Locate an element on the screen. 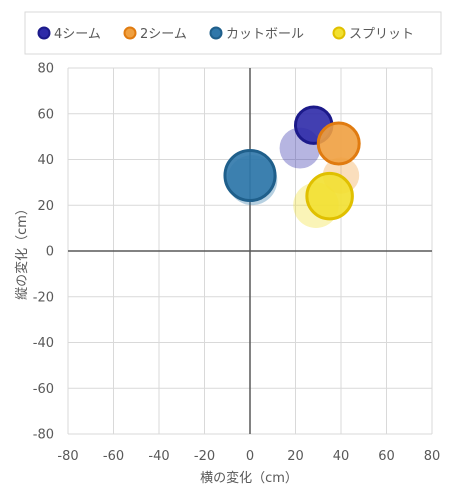 The width and height of the screenshot is (457, 497). x-tick-label: 20 is located at coordinates (295, 456).